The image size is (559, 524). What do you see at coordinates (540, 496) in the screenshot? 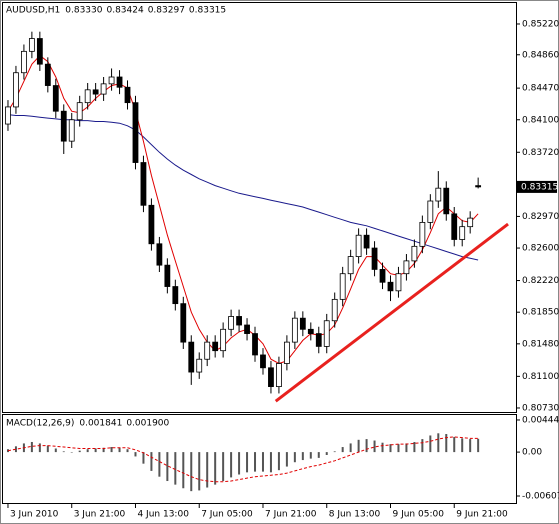
I see `y-tick-label: -0.00607` at bounding box center [540, 496].